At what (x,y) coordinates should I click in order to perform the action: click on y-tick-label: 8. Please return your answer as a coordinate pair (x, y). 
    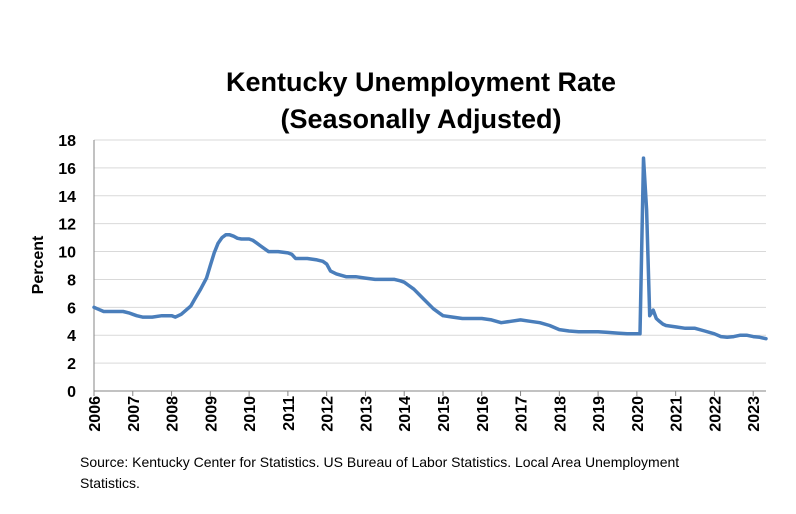
    Looking at the image, I should click on (71, 280).